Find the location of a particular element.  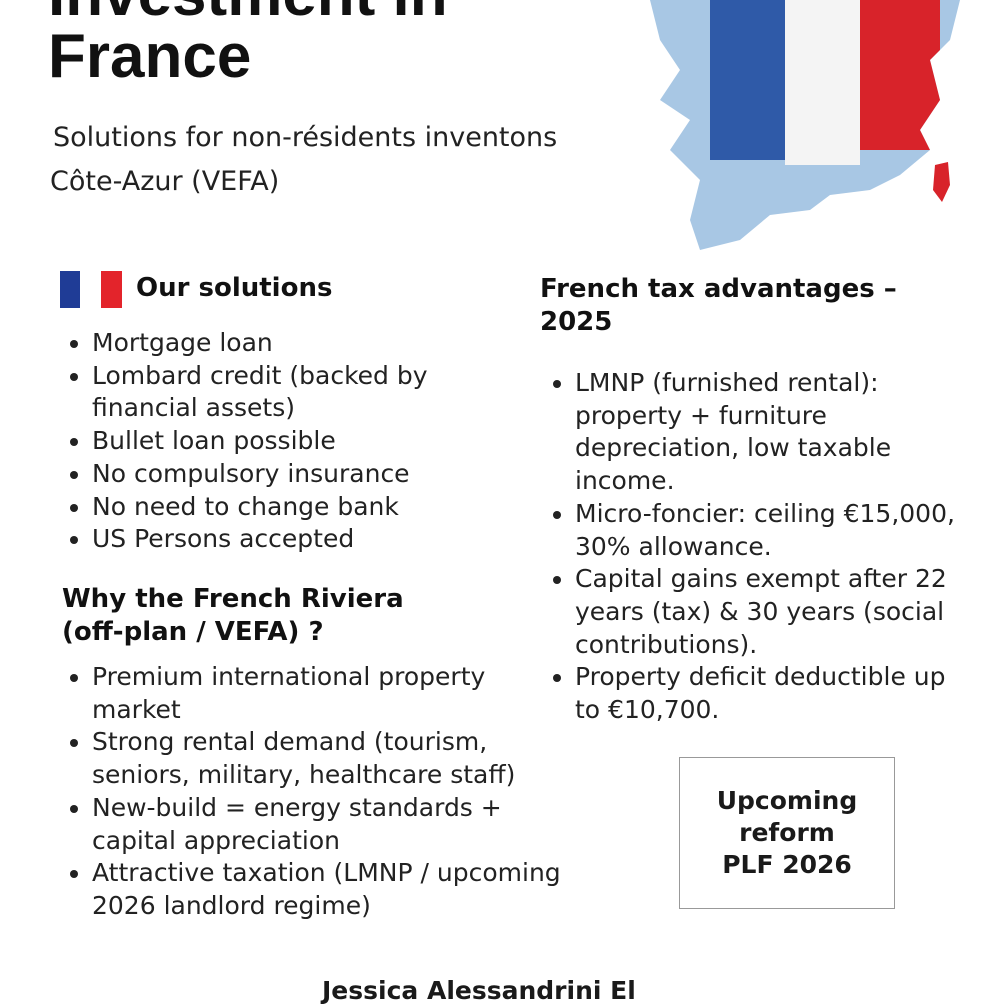

reform-line: reform is located at coordinates (787, 832).